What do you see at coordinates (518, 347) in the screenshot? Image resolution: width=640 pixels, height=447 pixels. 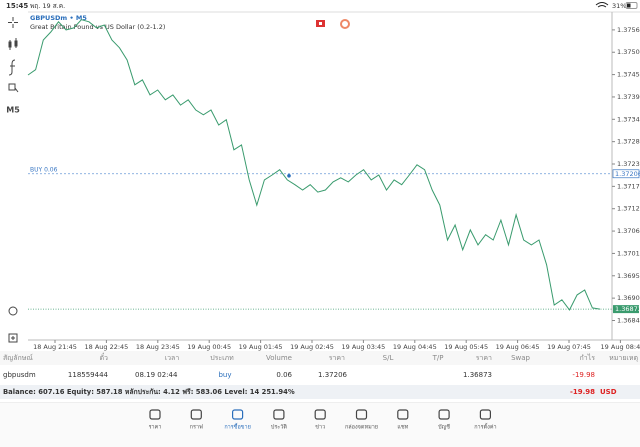 I see `x-tick-label: 19 Aug 06:45` at bounding box center [518, 347].